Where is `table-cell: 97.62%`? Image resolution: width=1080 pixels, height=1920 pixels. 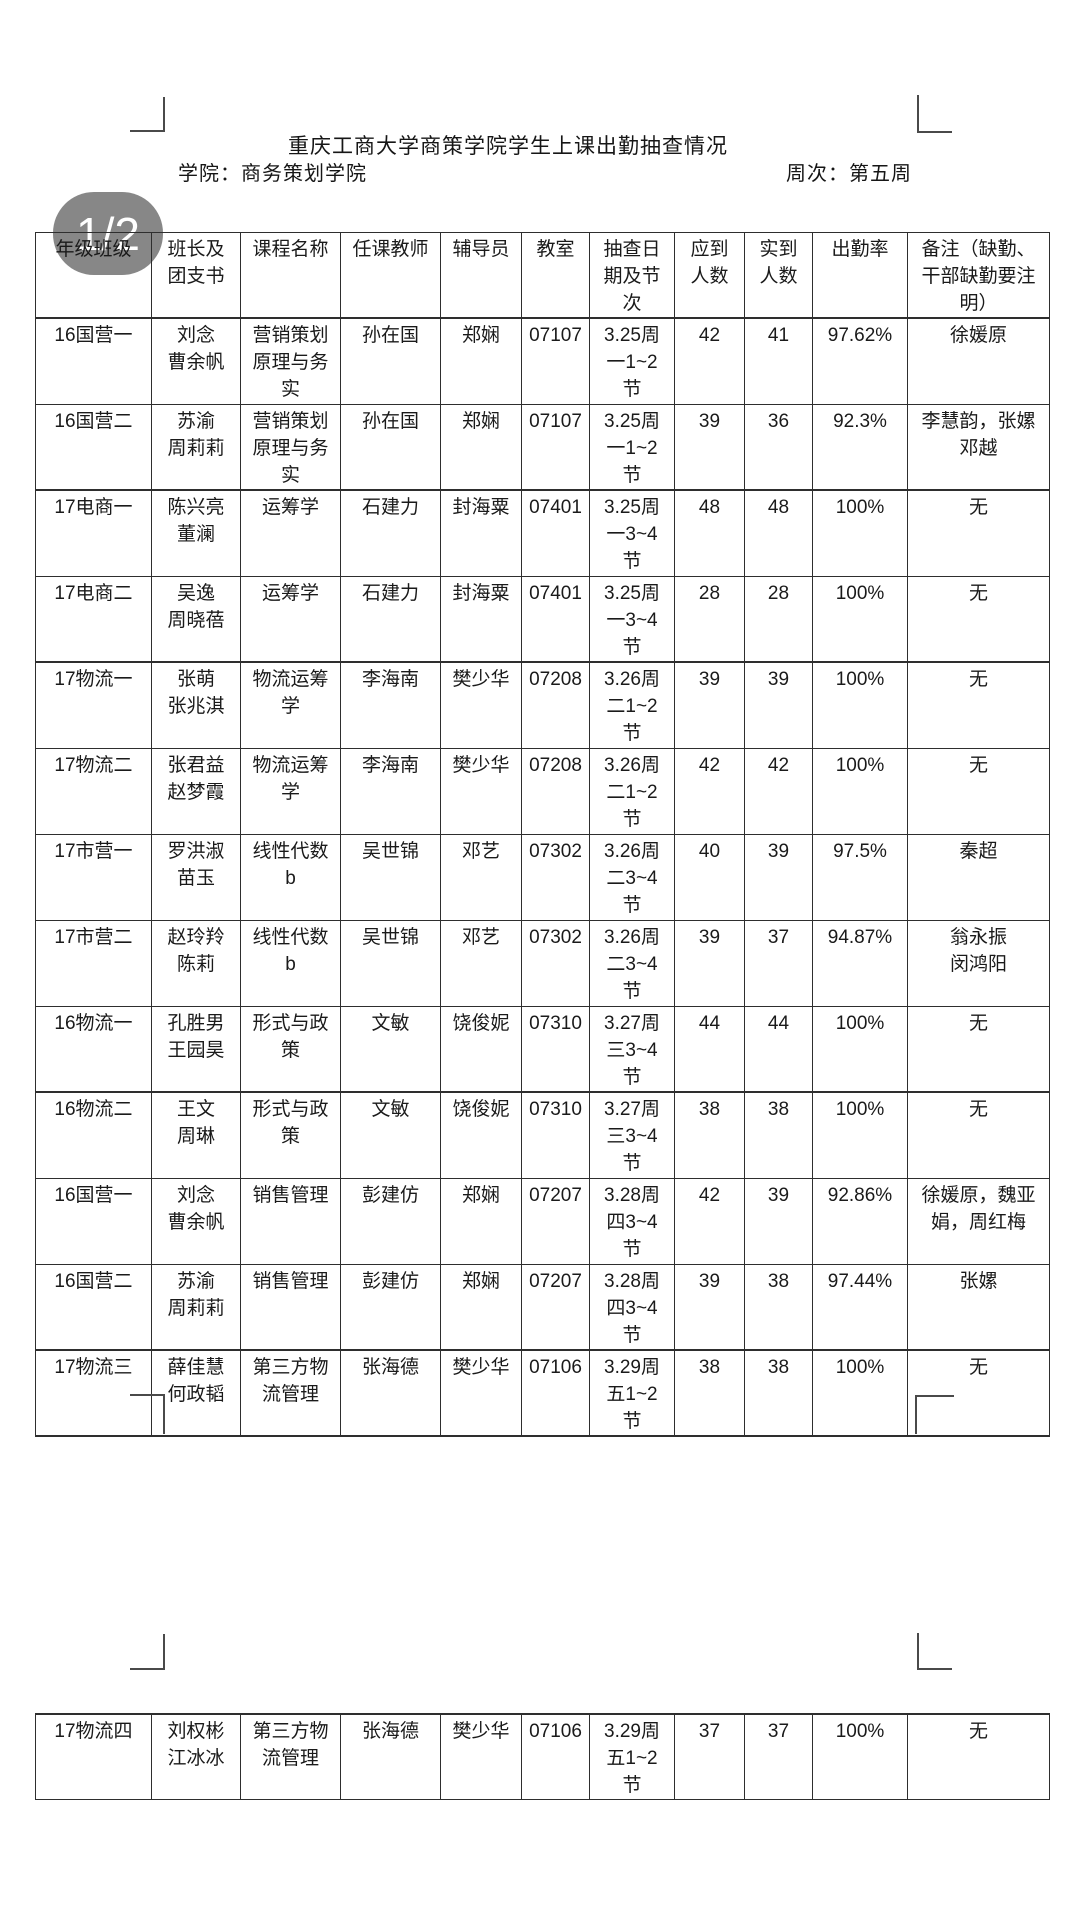
table-cell: 97.62% is located at coordinates (860, 361).